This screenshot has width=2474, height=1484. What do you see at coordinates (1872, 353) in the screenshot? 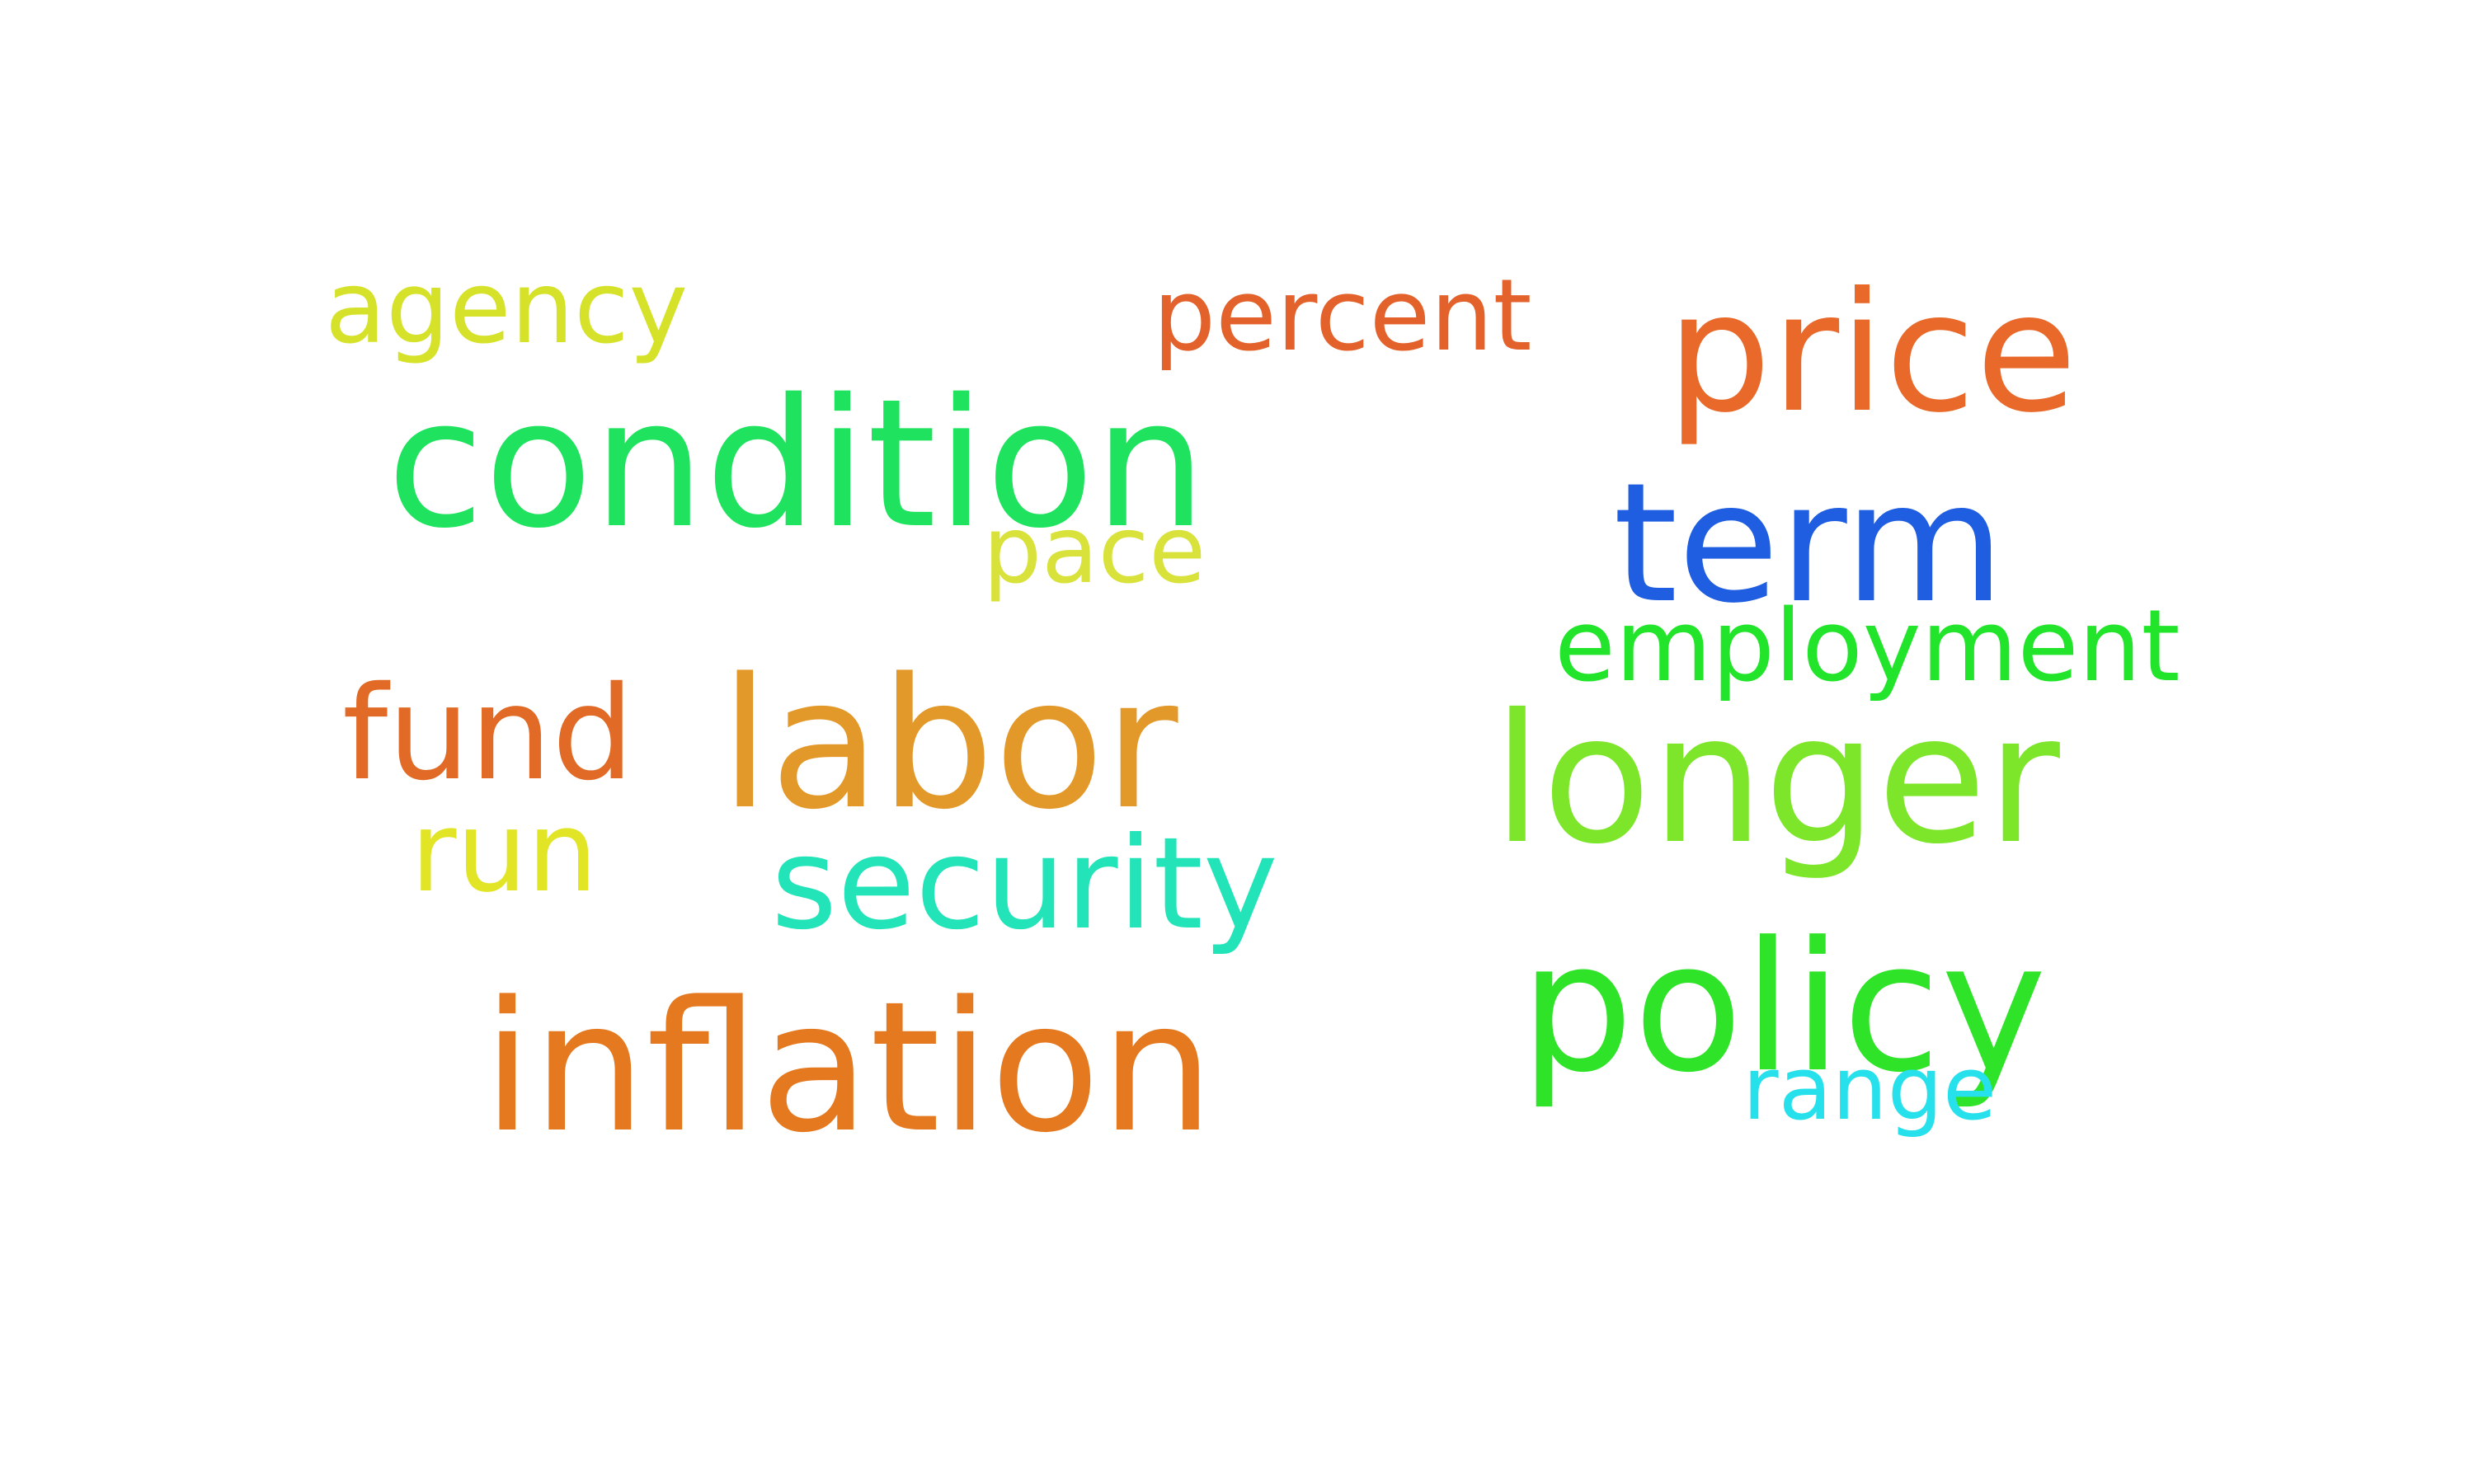
I see `word-price: price` at bounding box center [1872, 353].